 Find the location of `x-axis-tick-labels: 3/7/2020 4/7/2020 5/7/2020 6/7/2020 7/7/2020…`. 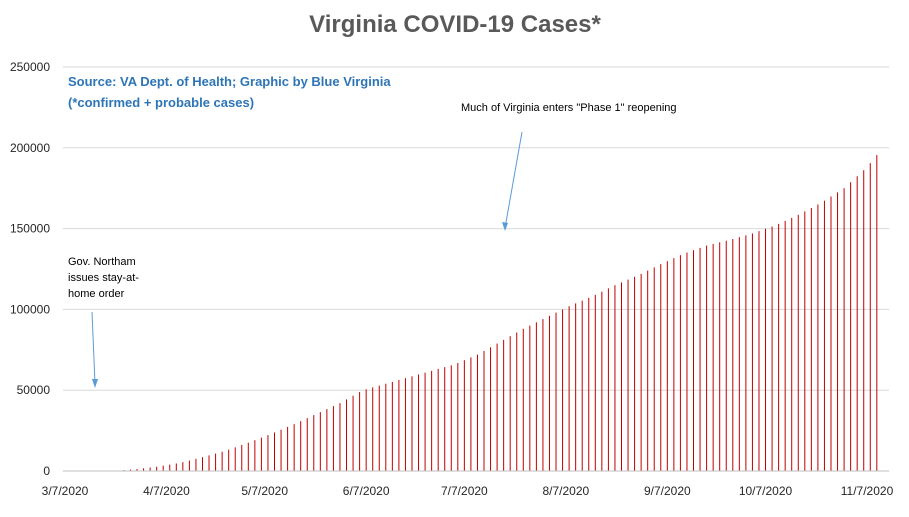

x-axis-tick-labels: 3/7/2020 4/7/2020 5/7/2020 6/7/2020 7/7/2020… is located at coordinates (468, 491).